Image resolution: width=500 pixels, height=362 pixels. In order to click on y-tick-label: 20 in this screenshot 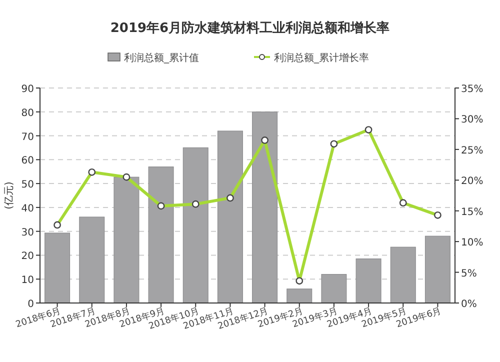, I will do `click(27, 256)`.